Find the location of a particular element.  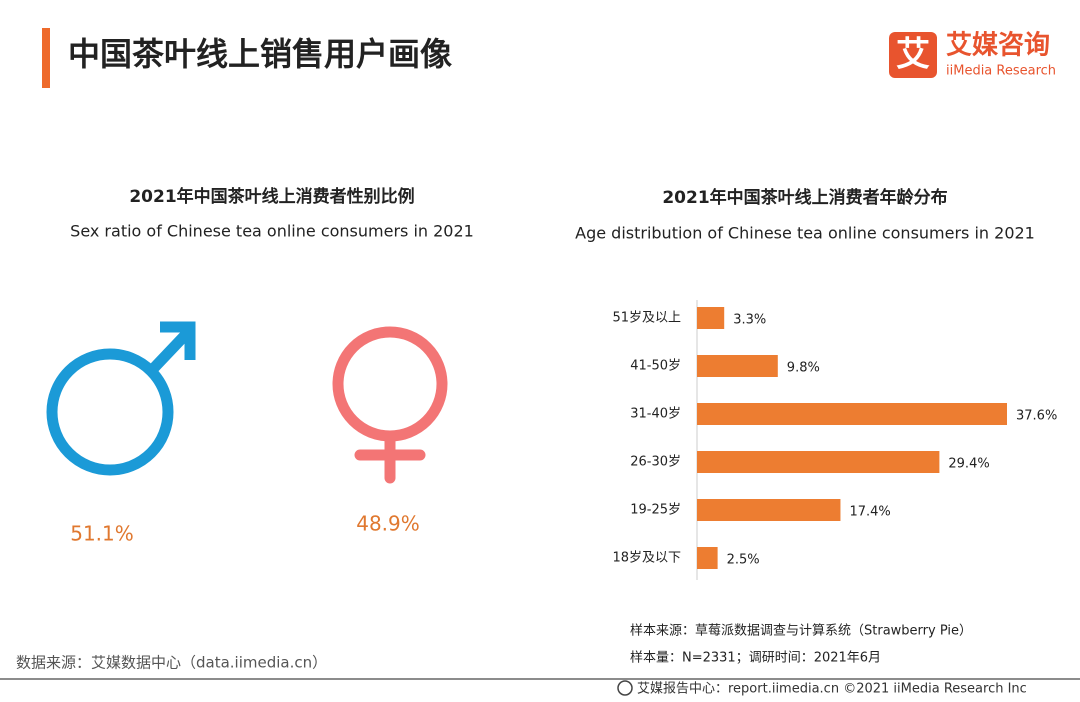

logo-subtitle: iiMedia Research is located at coordinates (1001, 71).